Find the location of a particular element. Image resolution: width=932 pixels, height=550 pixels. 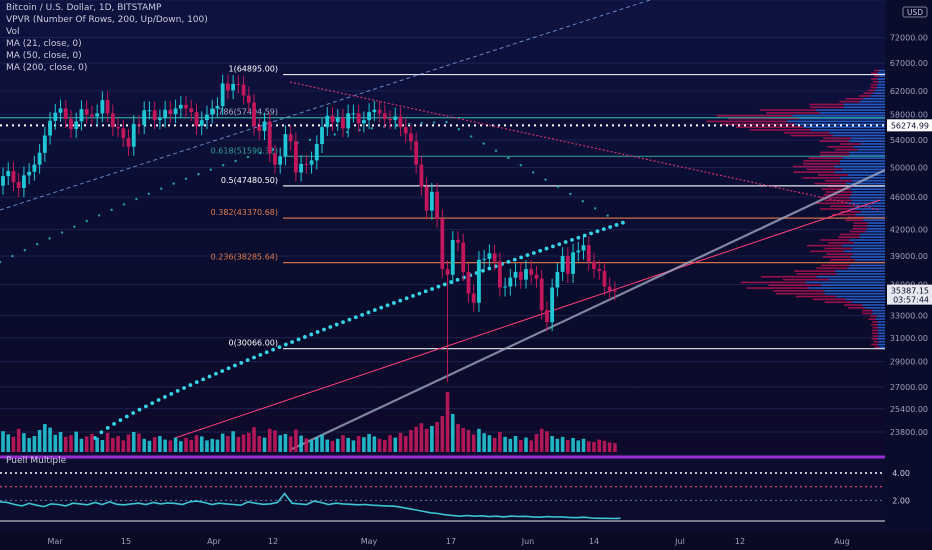

indicator-vol: Vol is located at coordinates (13, 32).